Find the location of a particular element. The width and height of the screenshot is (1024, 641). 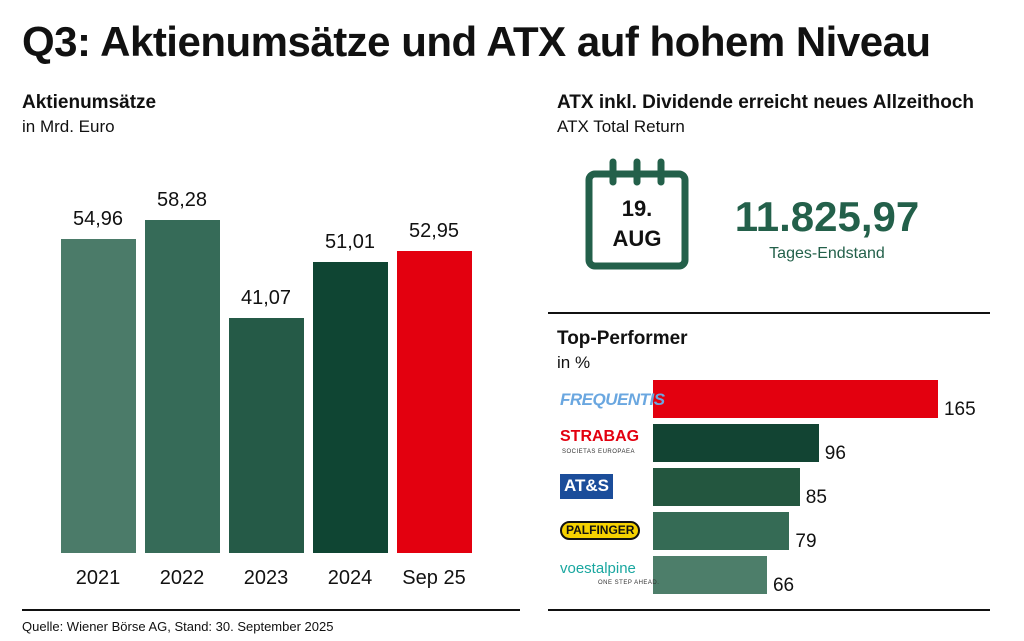

atx-value-label: Tages-Endstand is located at coordinates (827, 253).